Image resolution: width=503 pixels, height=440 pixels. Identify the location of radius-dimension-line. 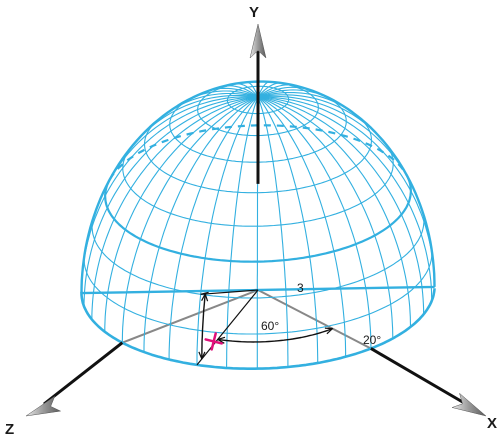
(229, 292).